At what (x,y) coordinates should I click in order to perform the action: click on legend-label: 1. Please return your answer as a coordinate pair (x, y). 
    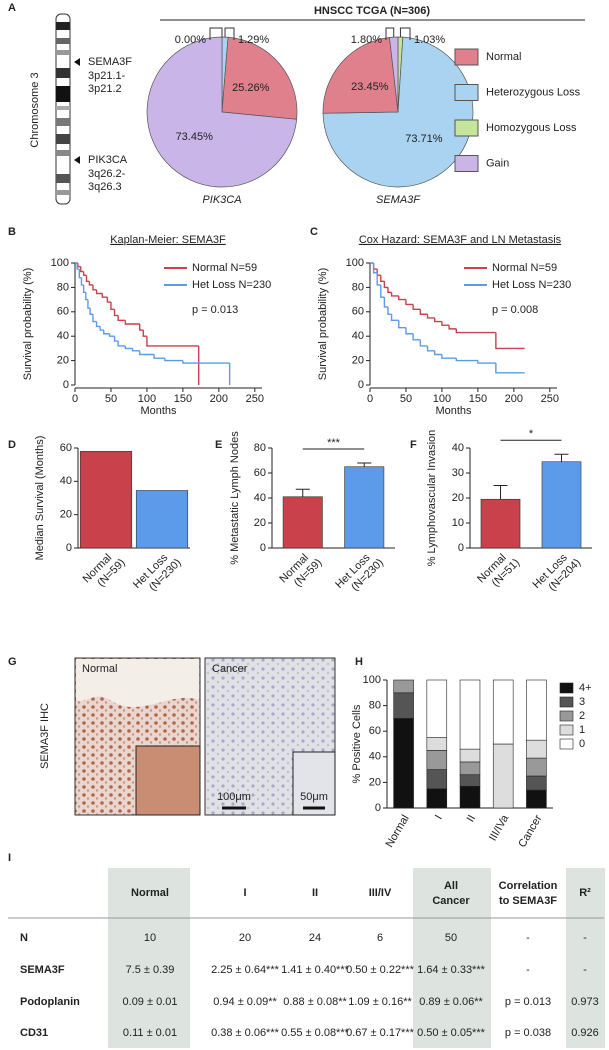
    Looking at the image, I should click on (582, 730).